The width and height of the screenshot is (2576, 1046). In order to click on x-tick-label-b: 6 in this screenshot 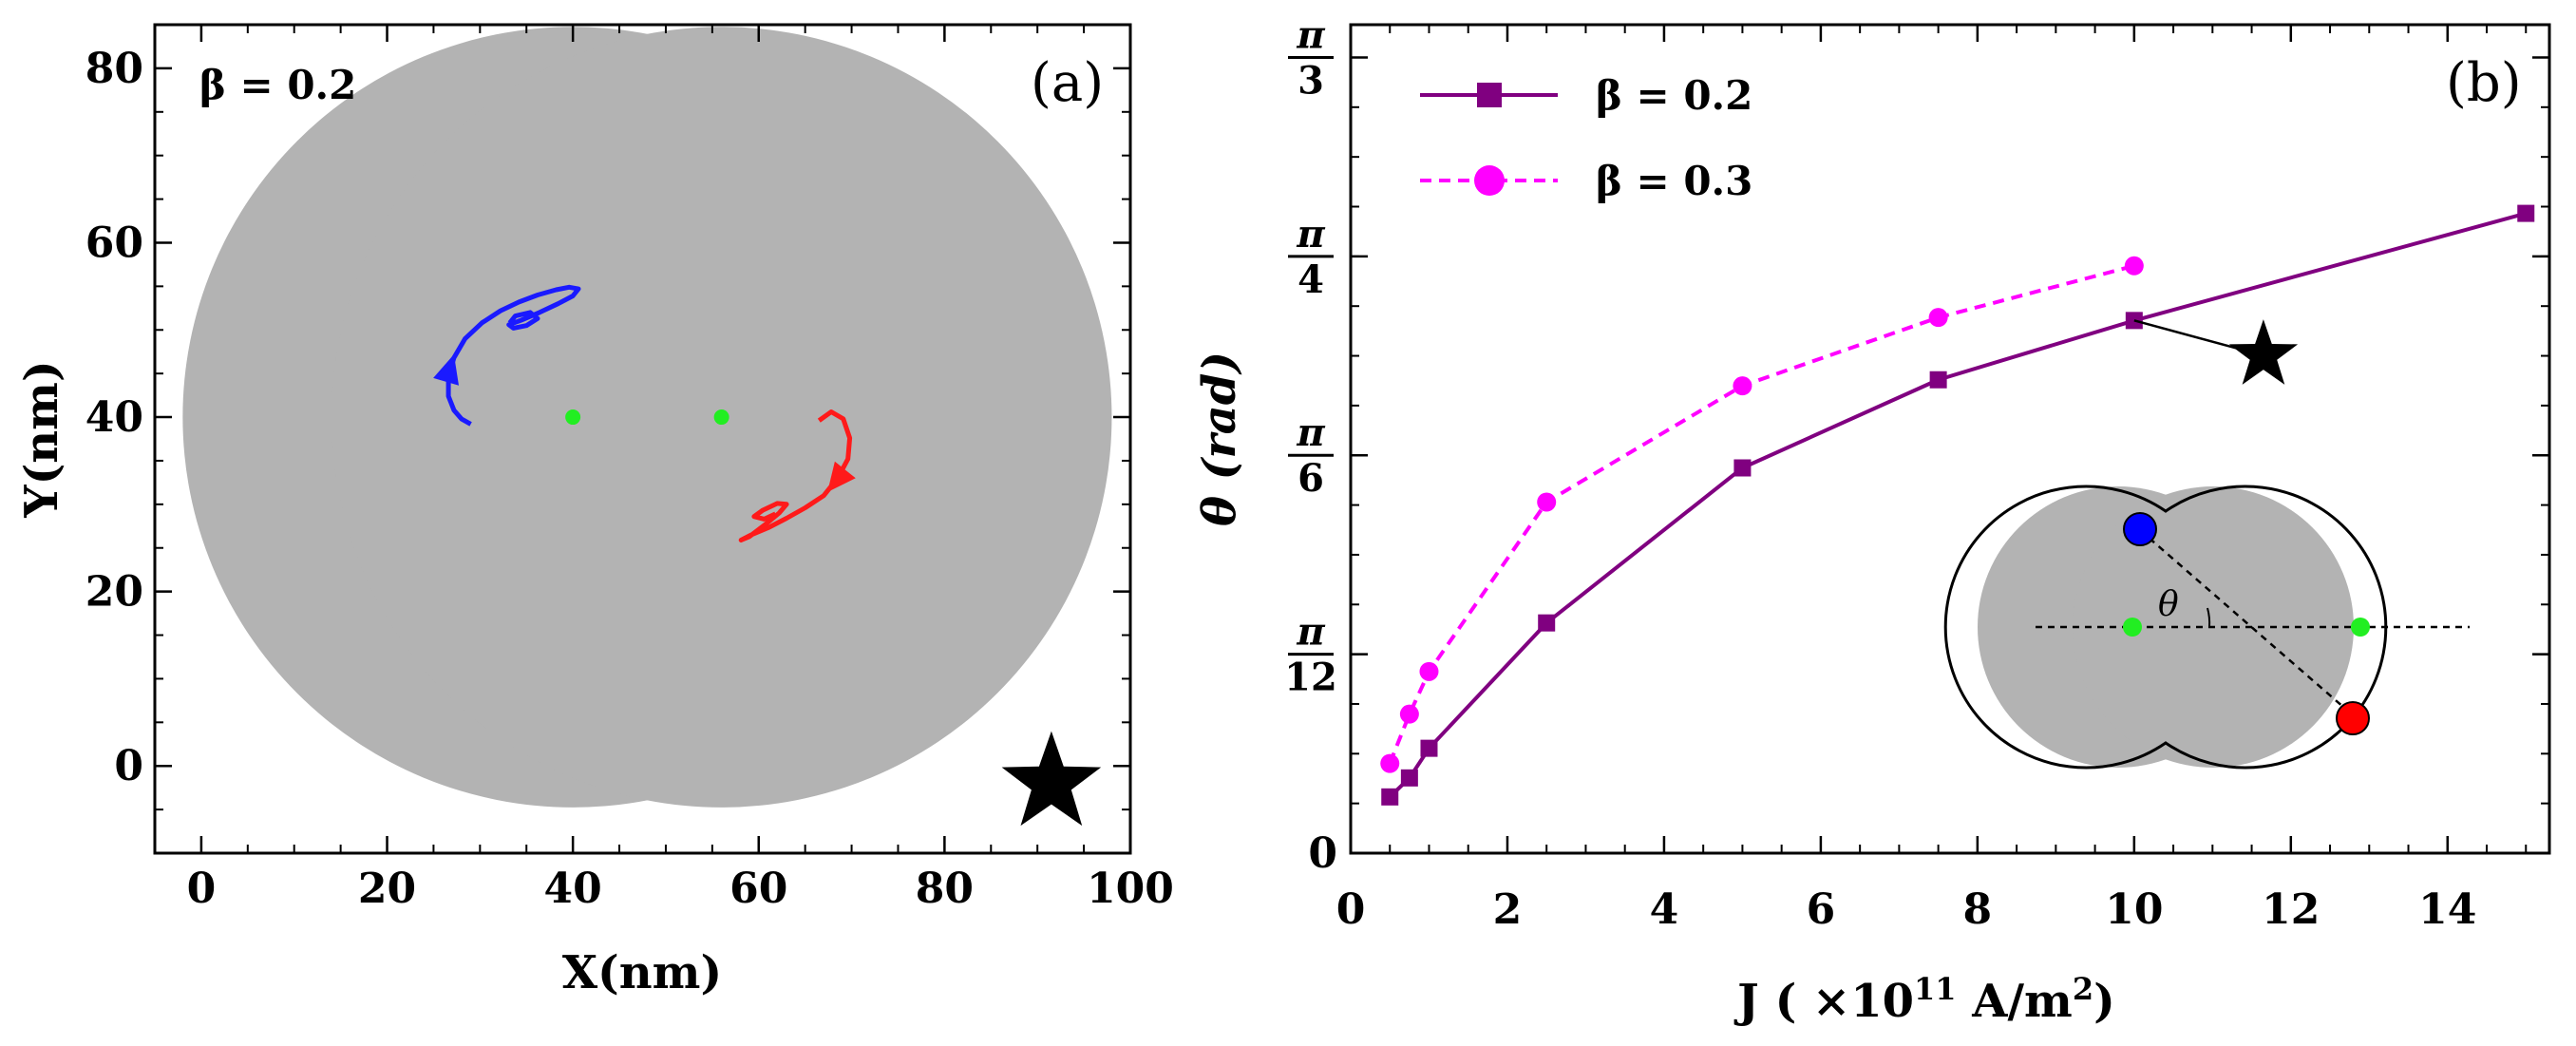, I will do `click(1821, 909)`.